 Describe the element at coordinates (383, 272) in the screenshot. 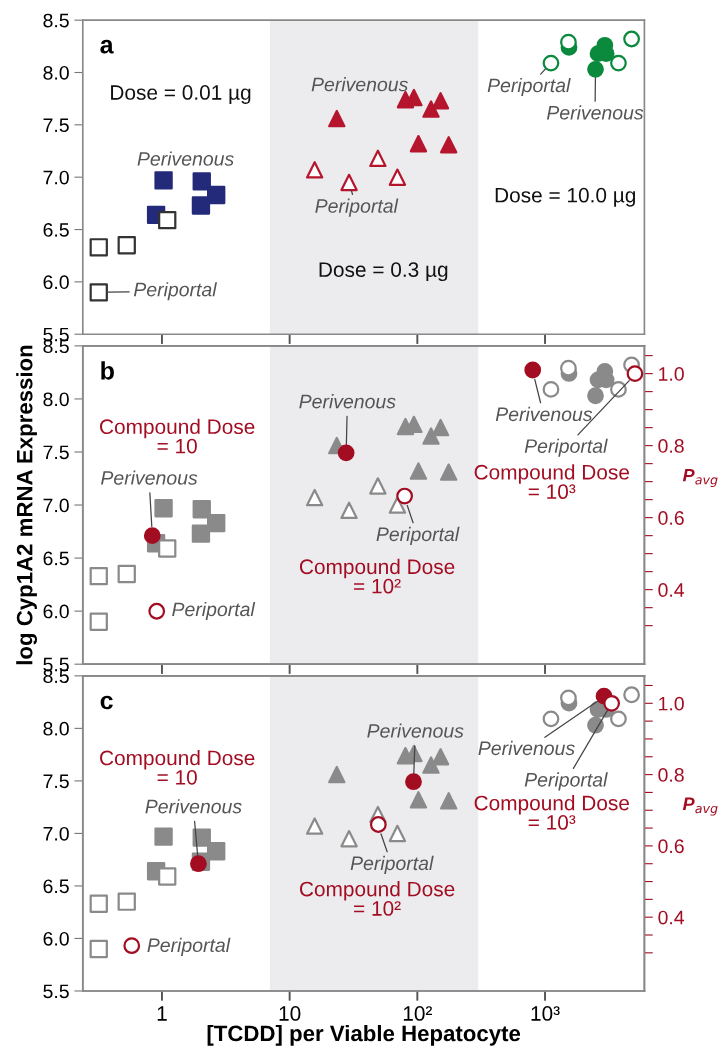

I see `annotation: Dose = 0.3 µg` at that location.